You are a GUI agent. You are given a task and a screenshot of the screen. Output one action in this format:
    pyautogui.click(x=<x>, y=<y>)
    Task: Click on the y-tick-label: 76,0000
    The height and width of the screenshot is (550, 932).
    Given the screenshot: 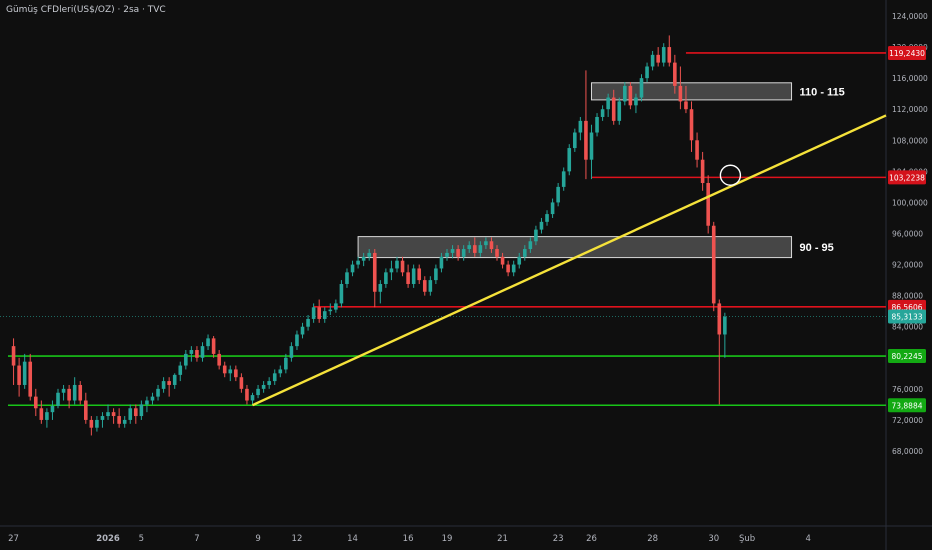 What is the action you would take?
    pyautogui.click(x=907, y=389)
    